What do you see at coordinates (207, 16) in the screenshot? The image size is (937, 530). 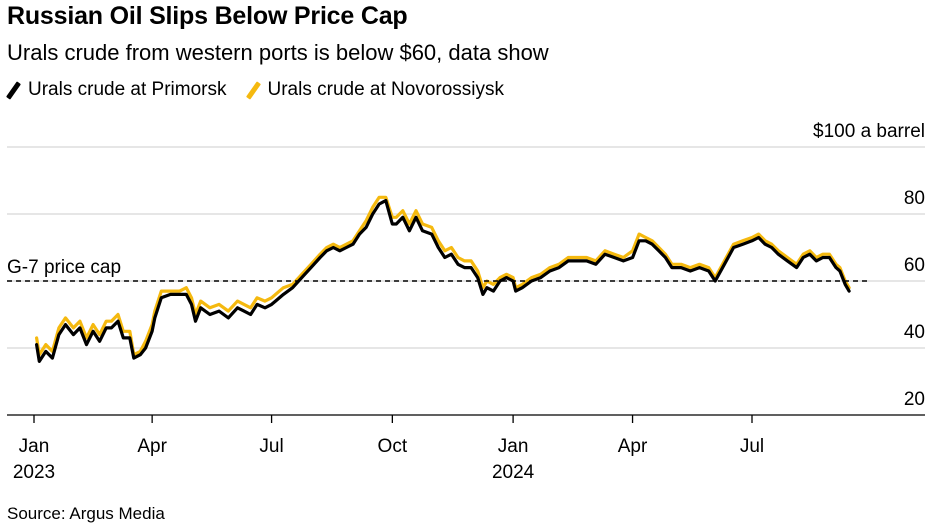 I see `chart-title: Russian Oil Slips Below Price Cap` at bounding box center [207, 16].